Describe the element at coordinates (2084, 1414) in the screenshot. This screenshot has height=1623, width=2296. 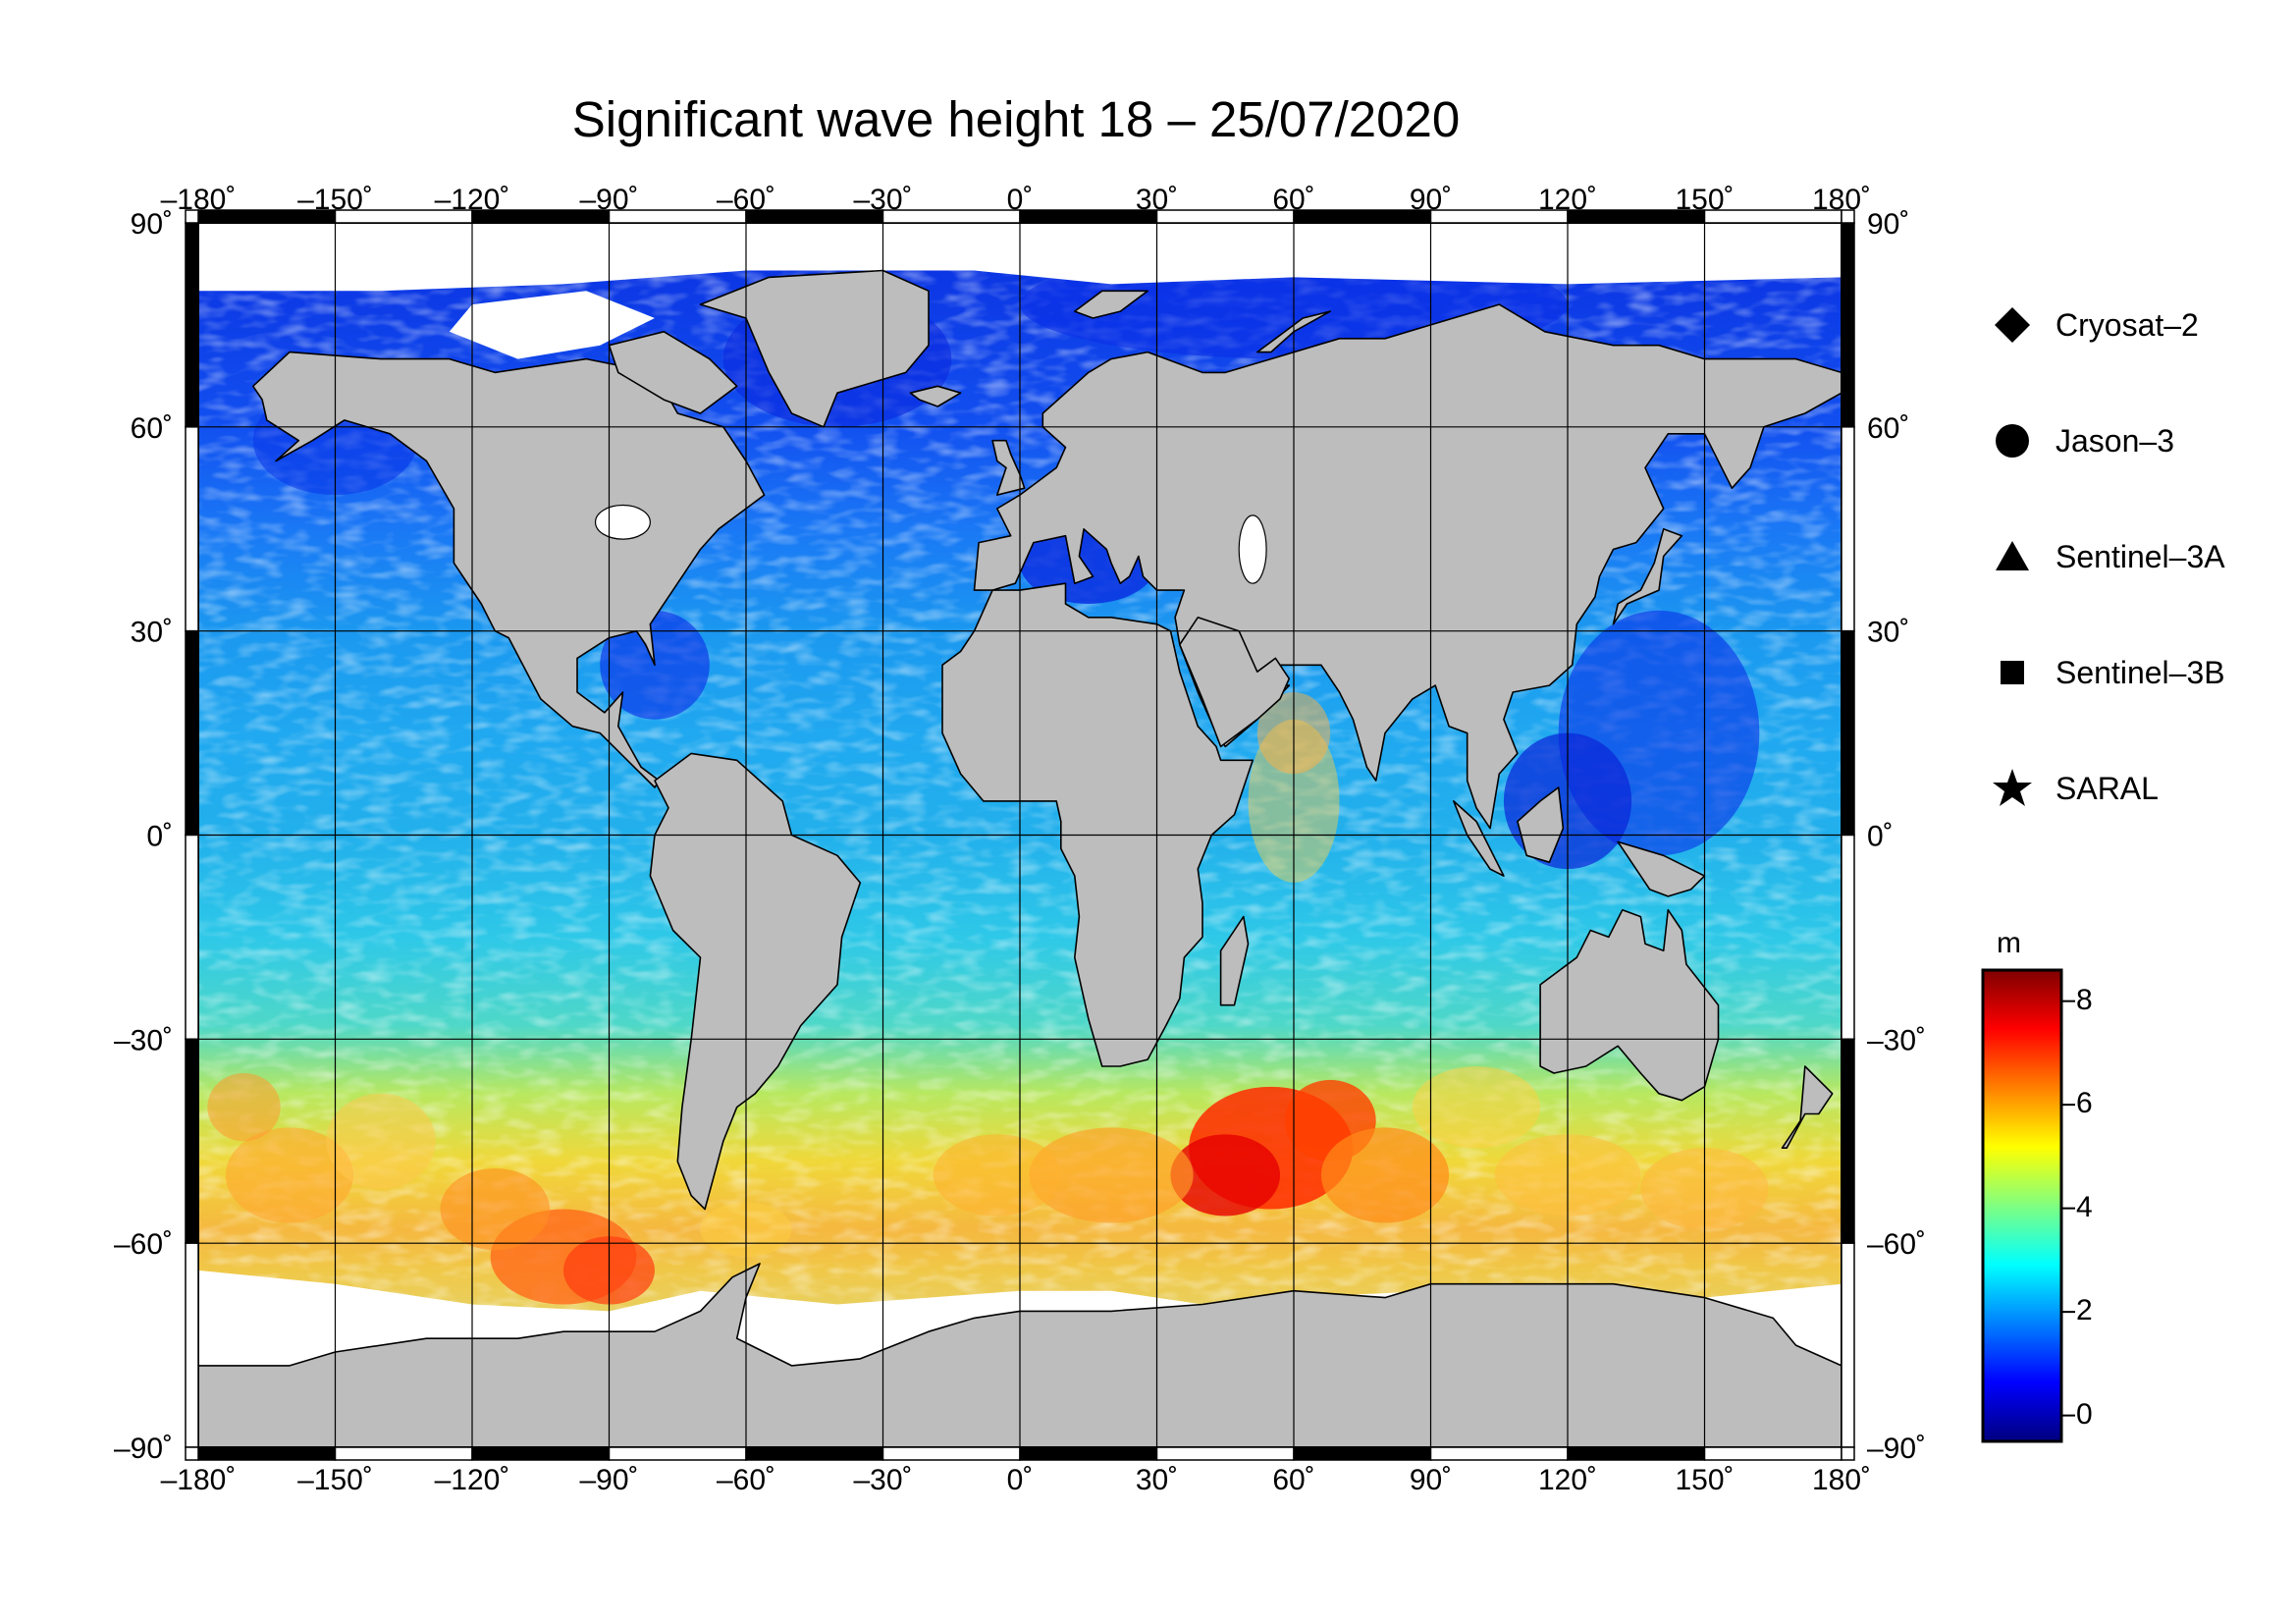
I see `colorbar-tick-label: 0` at that location.